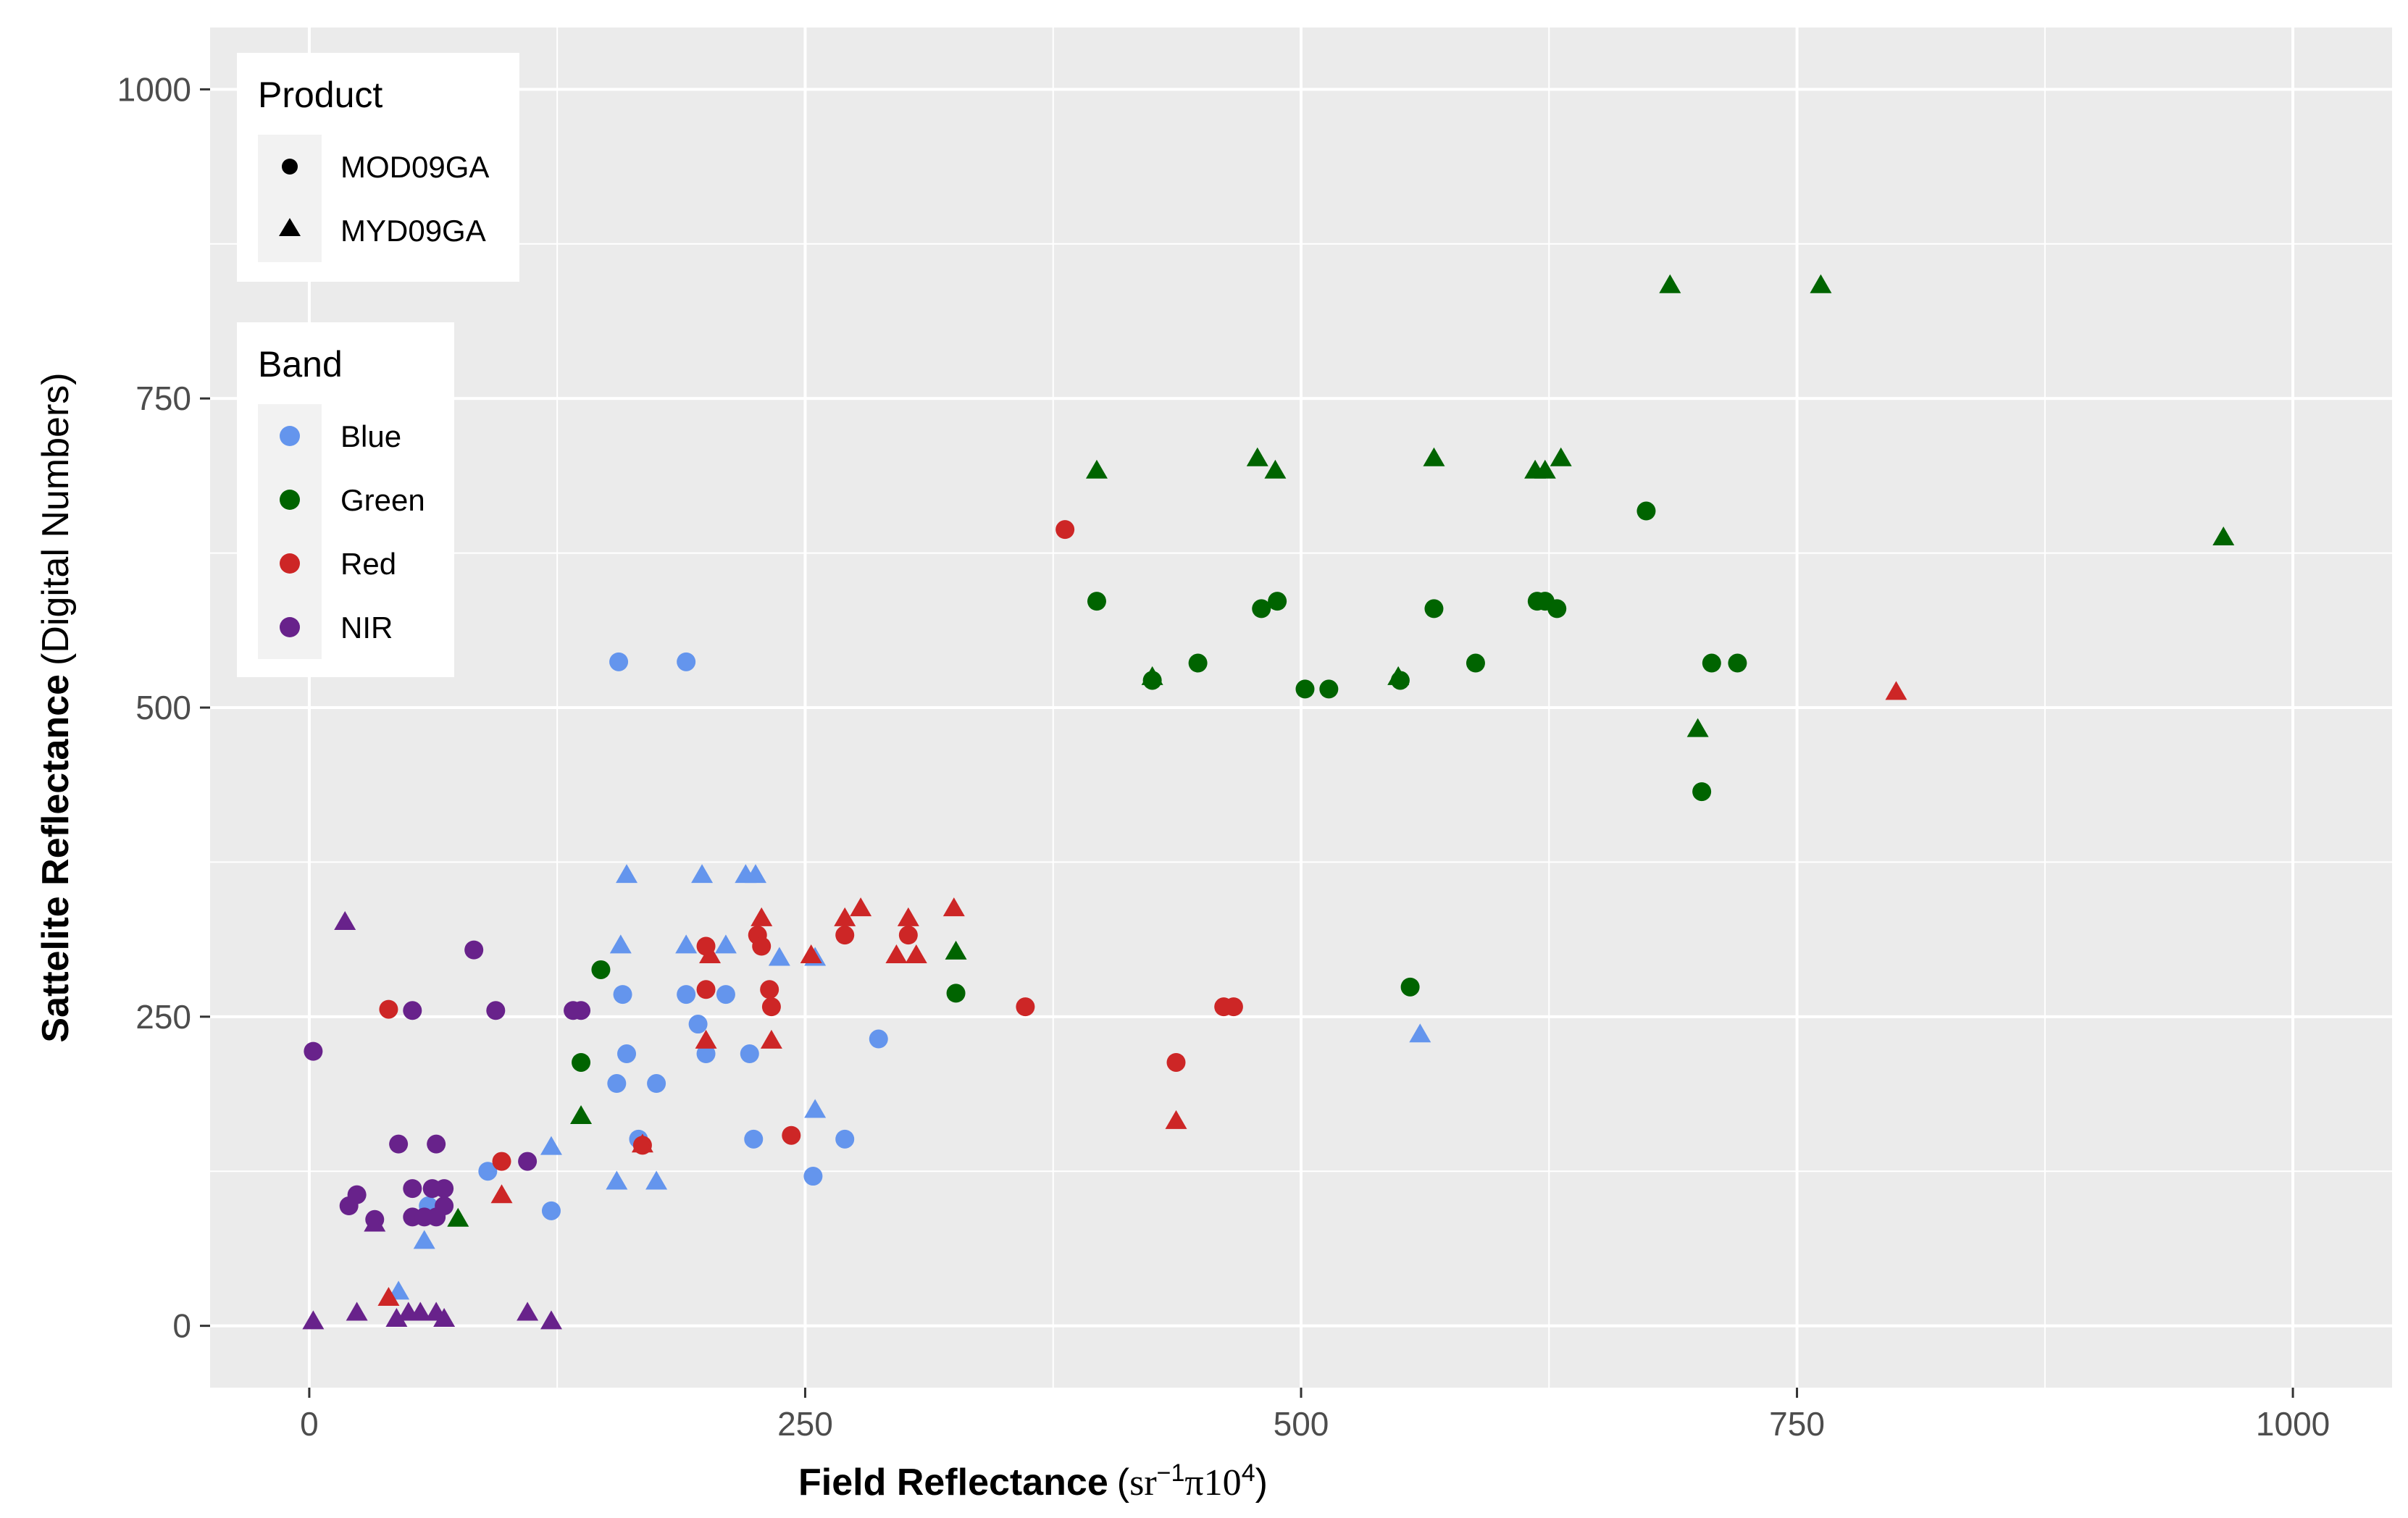  Describe the element at coordinates (290, 436) in the screenshot. I see `legend-band-swatch-blue` at that location.